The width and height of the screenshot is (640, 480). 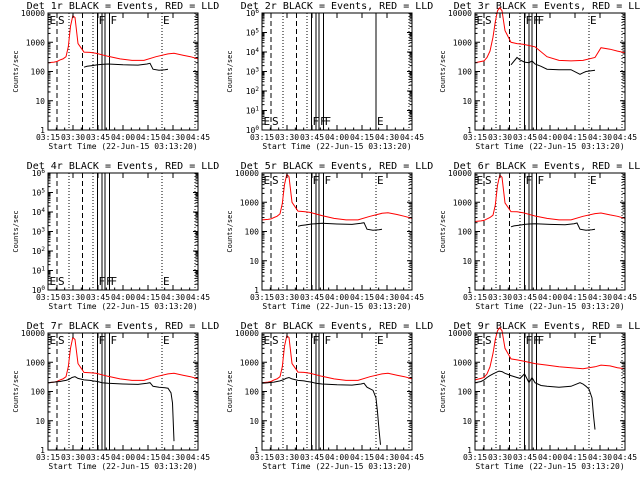 What do you see at coordinates (547, 326) in the screenshot?
I see `chart-title: Det 9r BLACK = Events, RED = LLD` at bounding box center [547, 326].